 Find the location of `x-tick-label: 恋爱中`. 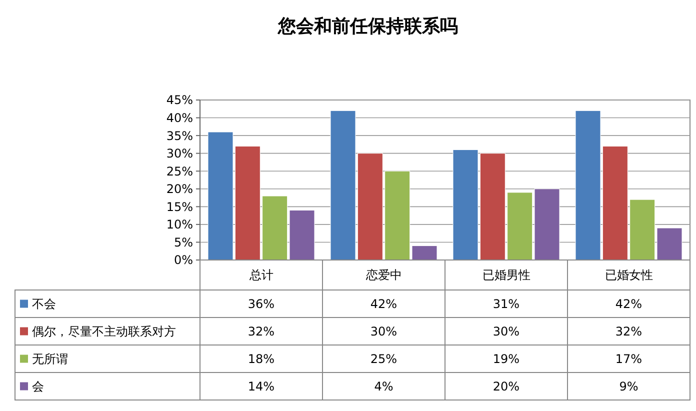

x-tick-label: 恋爱中 is located at coordinates (383, 275).